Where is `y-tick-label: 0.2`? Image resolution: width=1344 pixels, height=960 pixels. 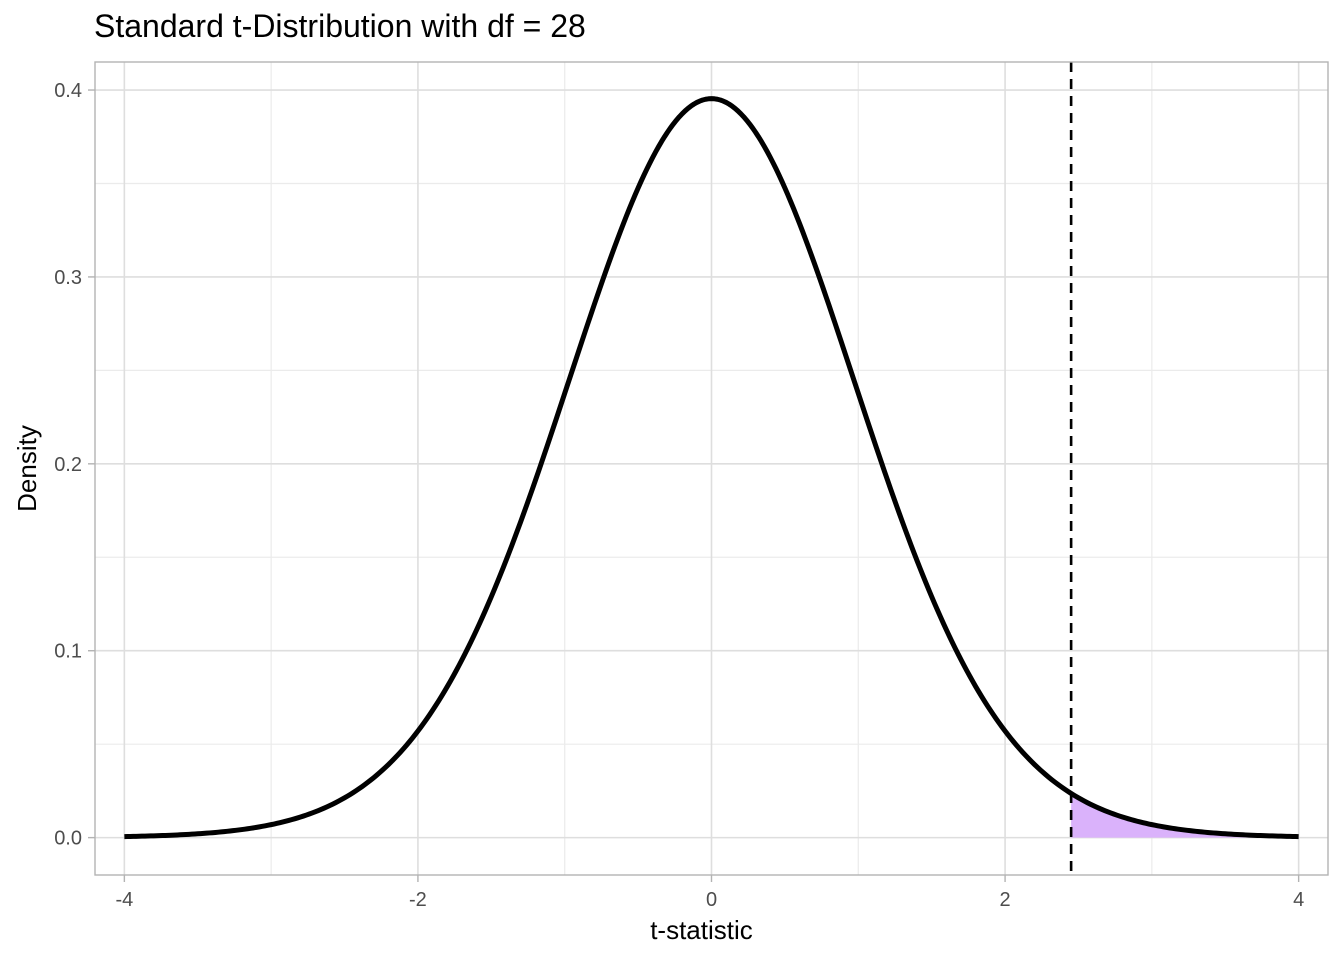 y-tick-label: 0.2 is located at coordinates (68, 465).